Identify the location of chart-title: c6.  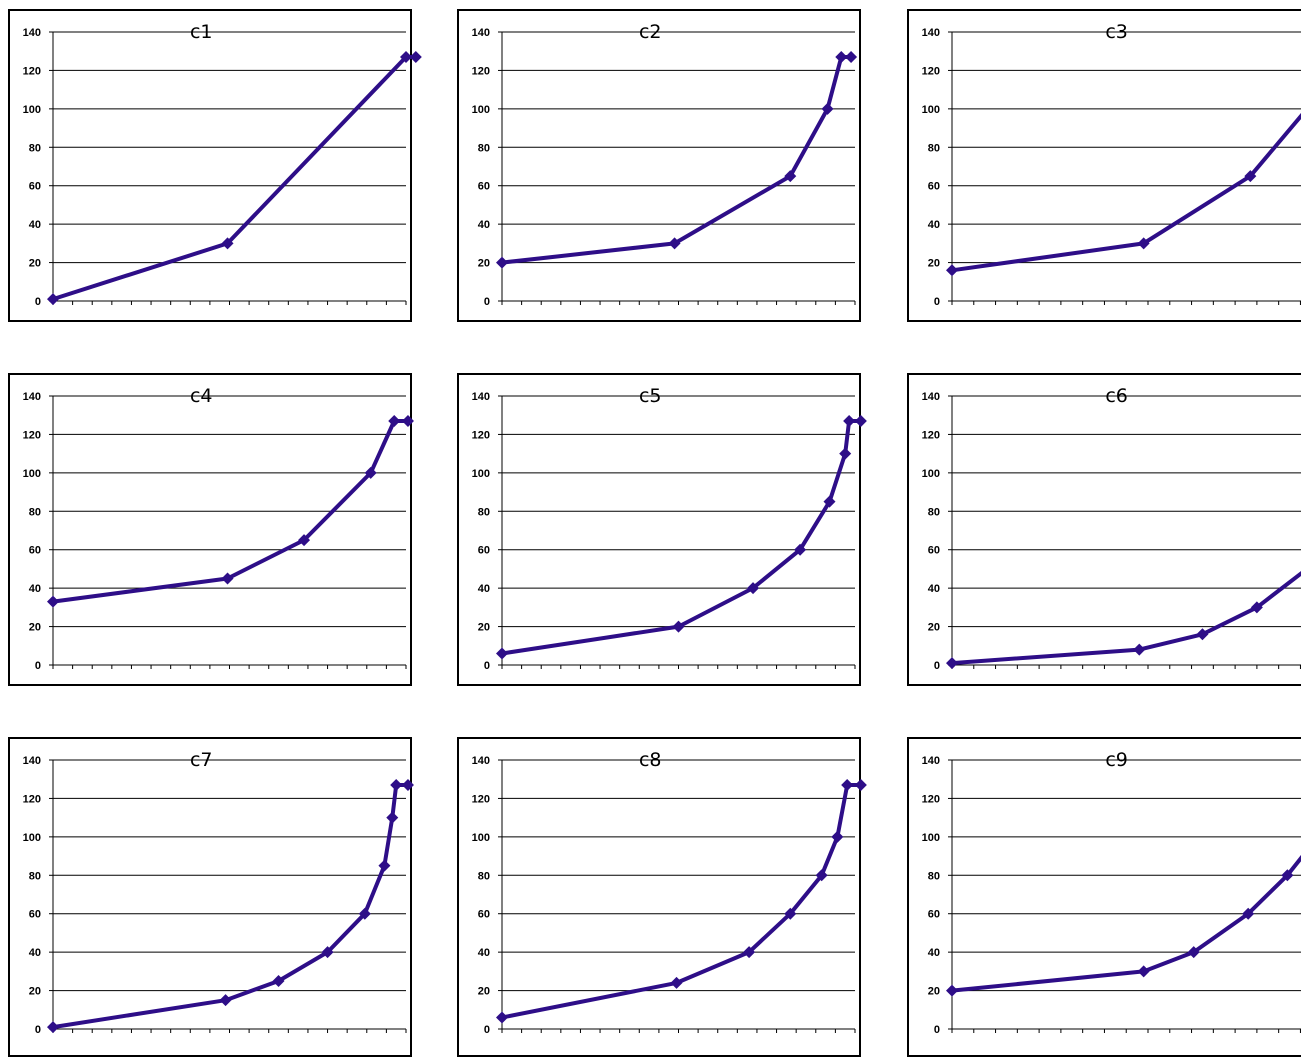
(1116, 396).